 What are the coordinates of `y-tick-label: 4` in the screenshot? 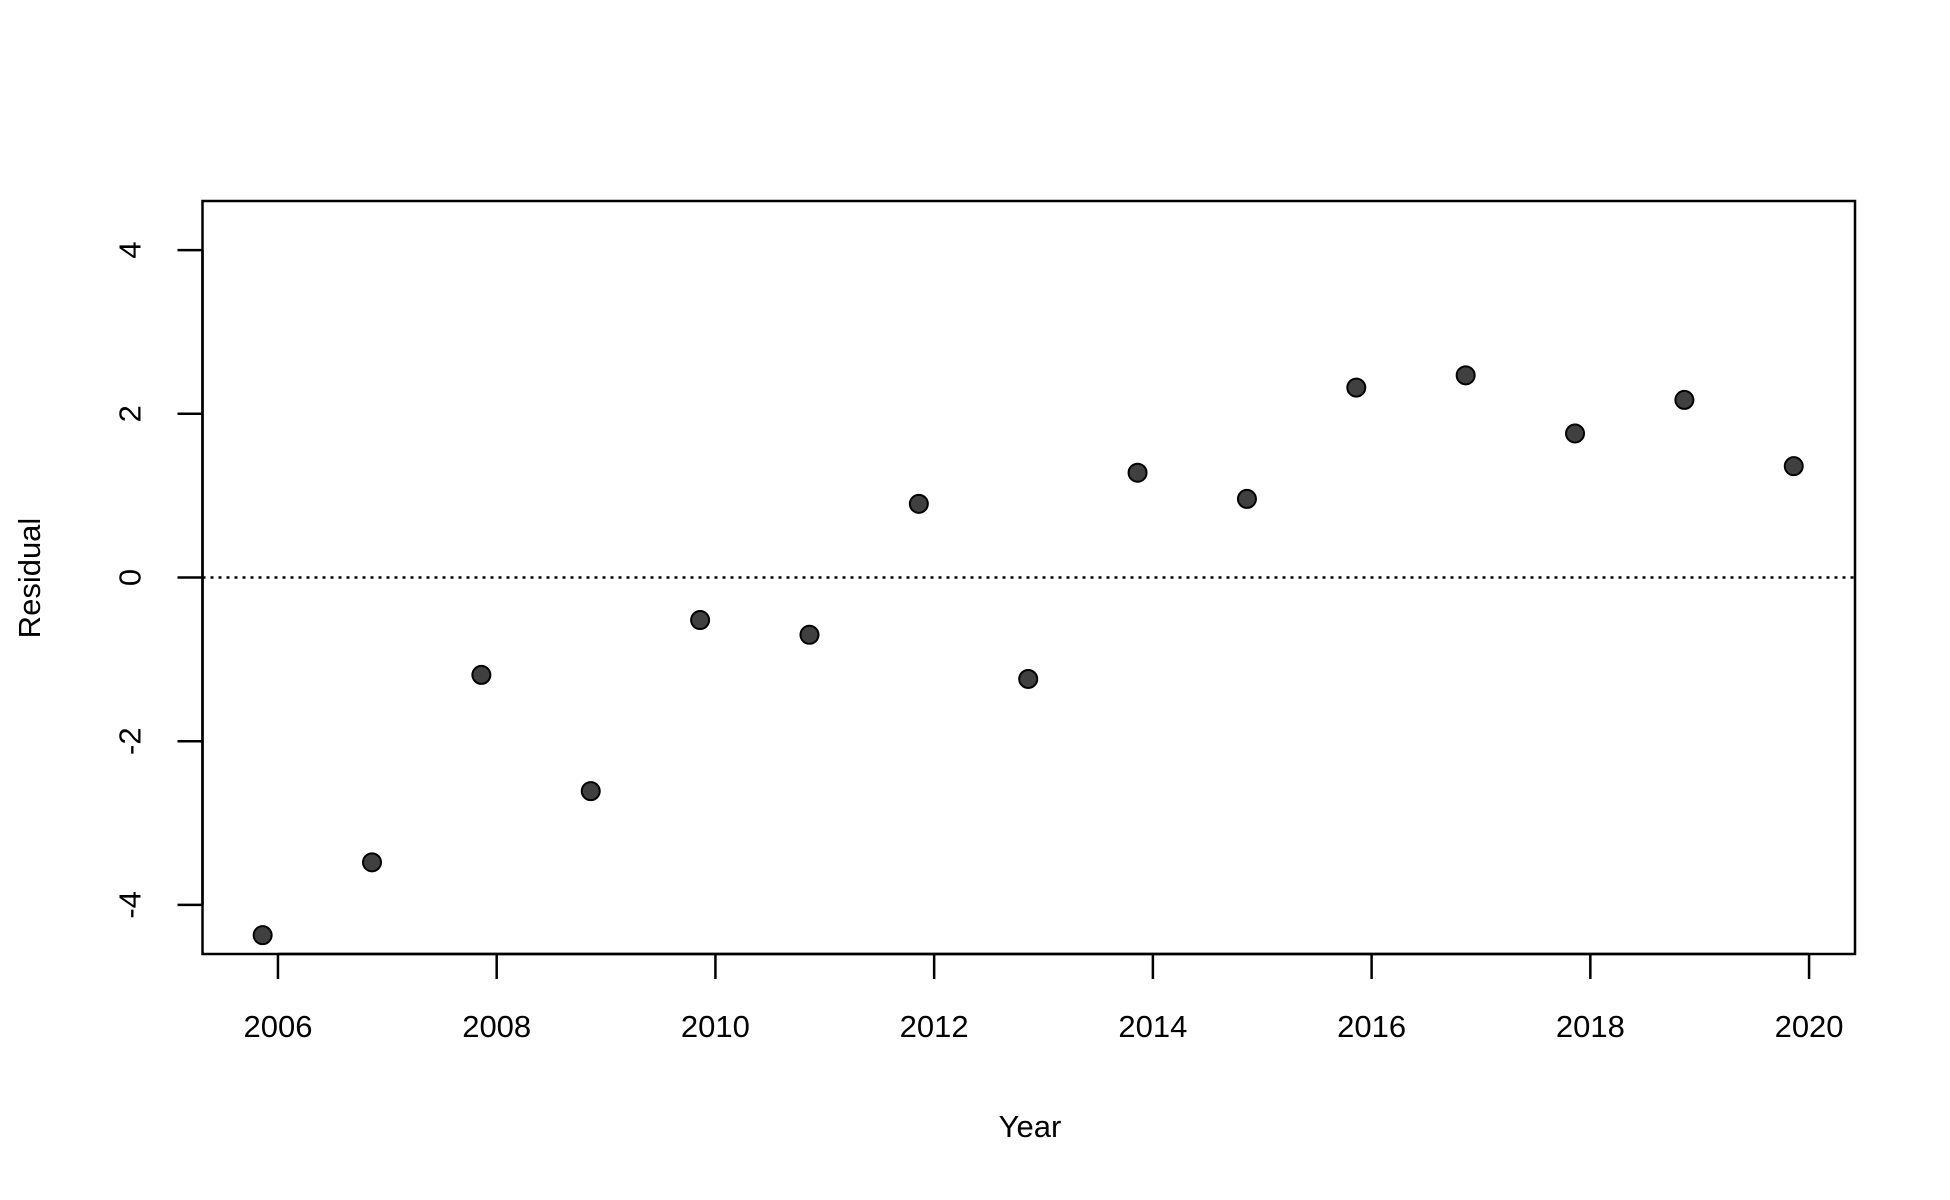 It's located at (130, 249).